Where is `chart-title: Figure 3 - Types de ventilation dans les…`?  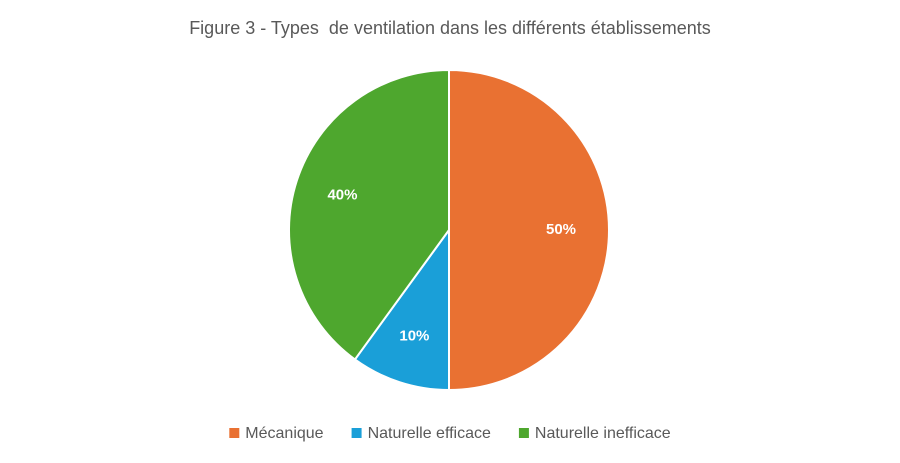 chart-title: Figure 3 - Types de ventilation dans les… is located at coordinates (450, 28).